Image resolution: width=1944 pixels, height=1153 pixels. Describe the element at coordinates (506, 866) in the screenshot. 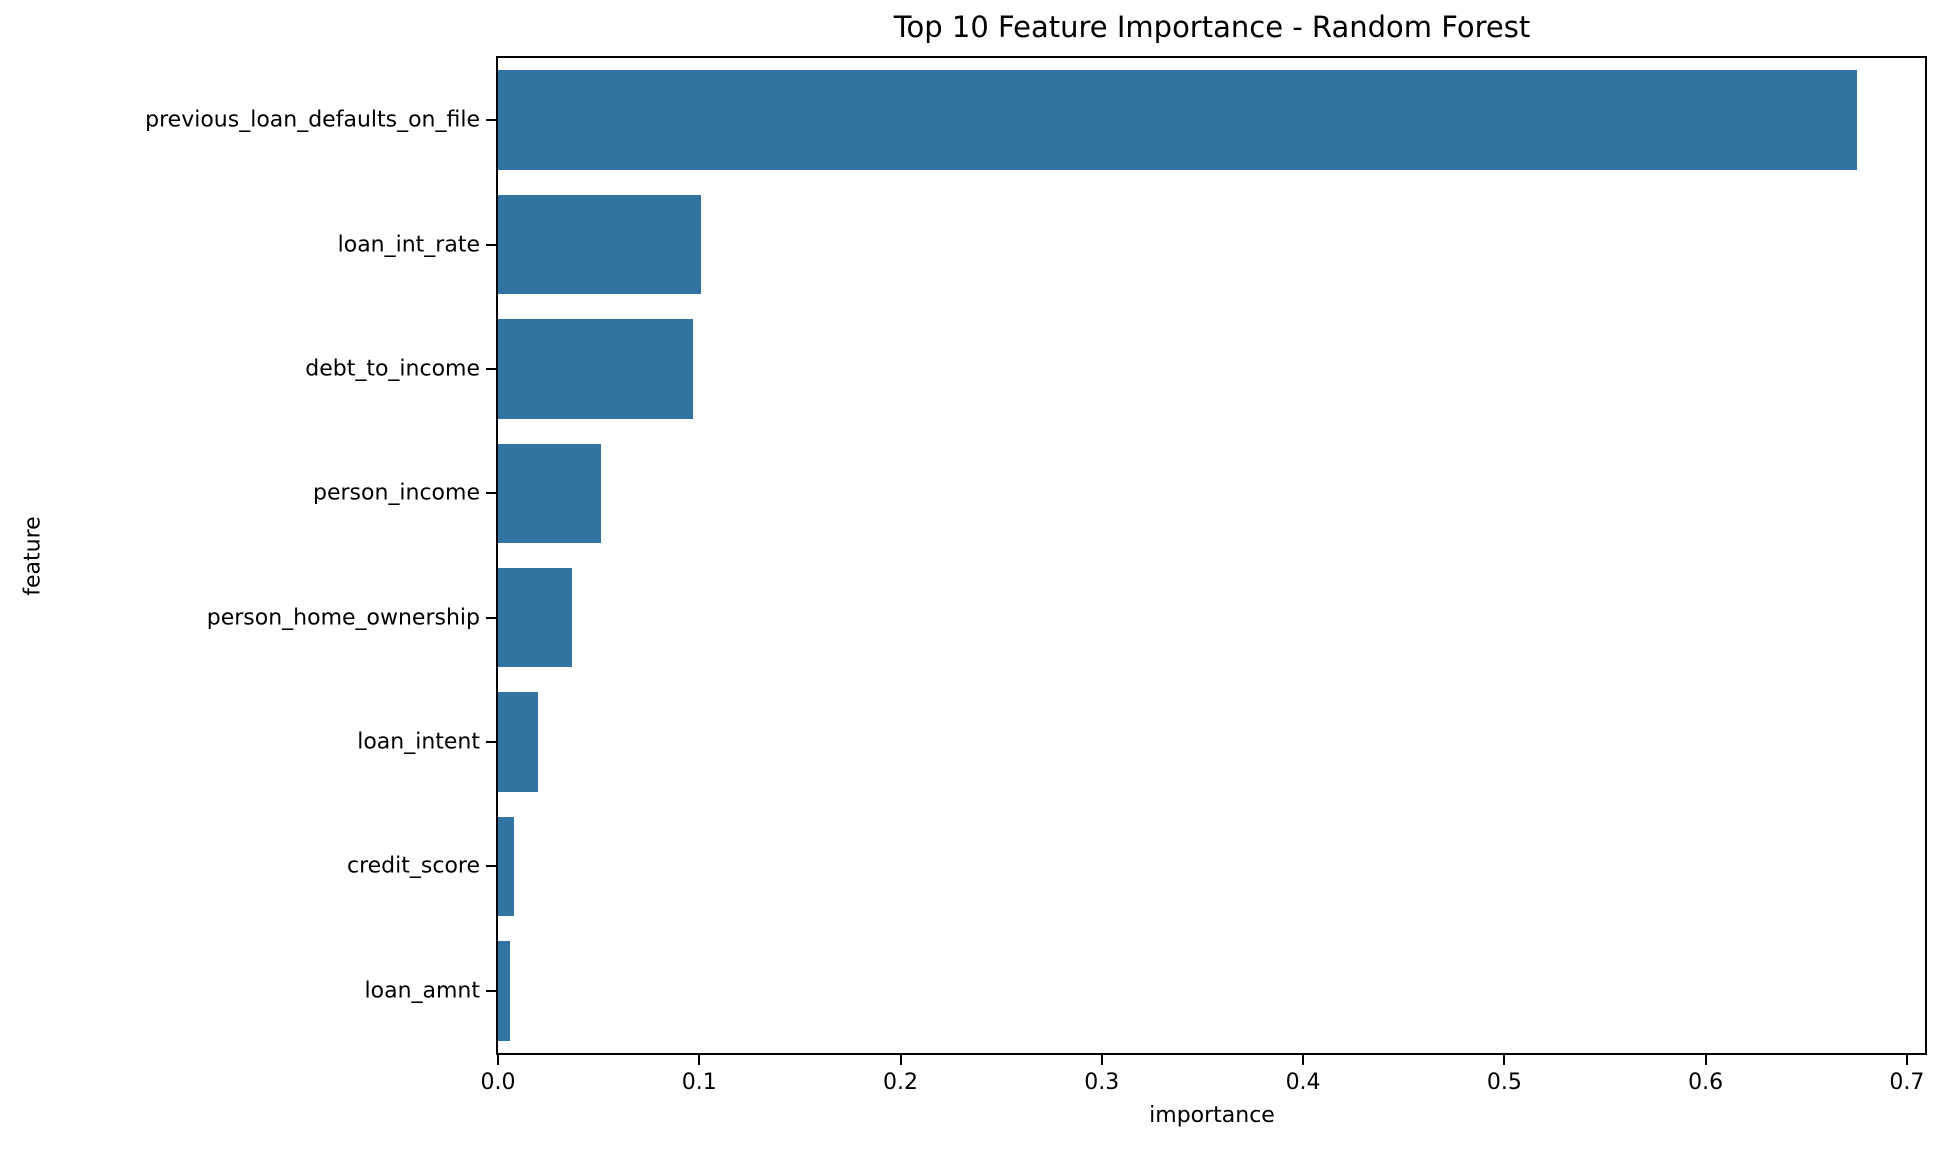

I see `bar-credit_score` at that location.